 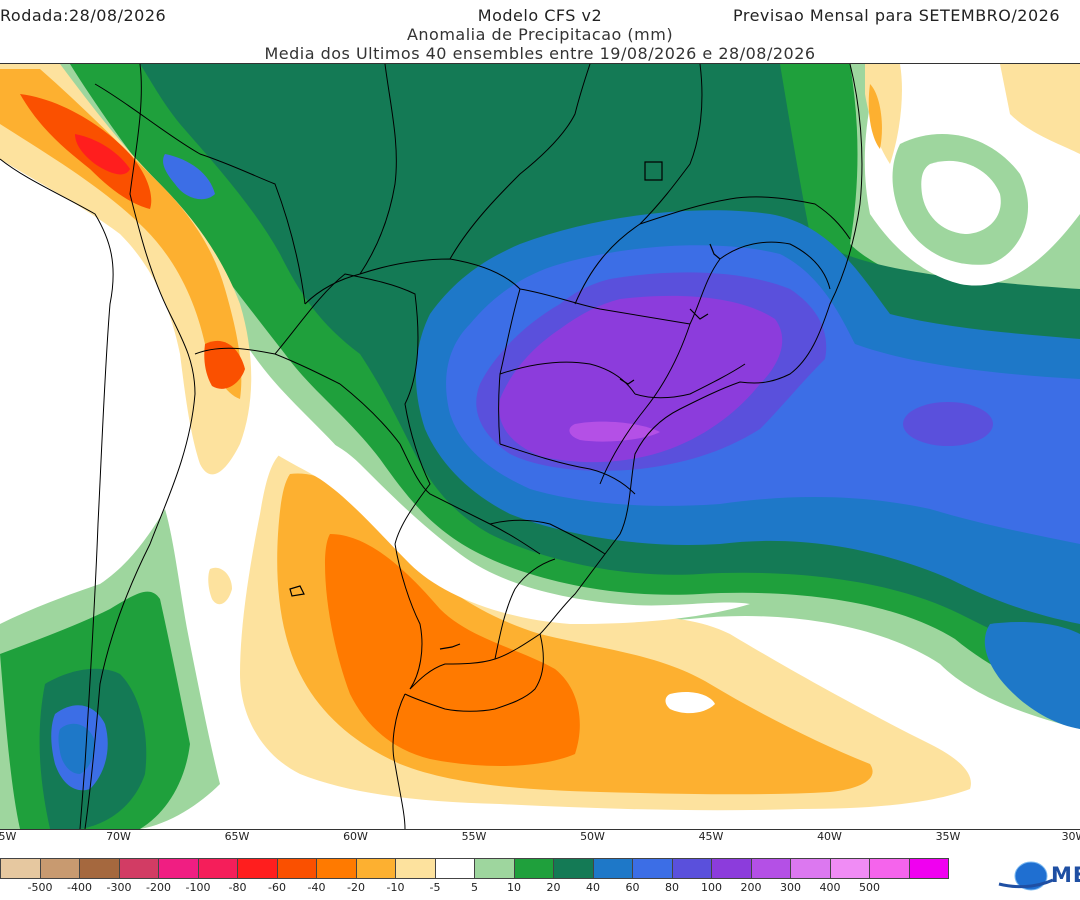 I want to click on longitude-label: 75W, so click(x=8, y=836).